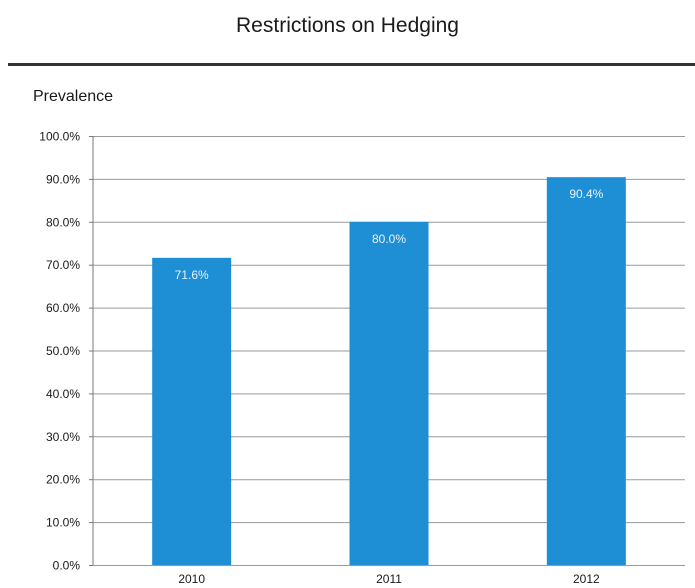  What do you see at coordinates (389, 239) in the screenshot?
I see `data-label: 80.0%` at bounding box center [389, 239].